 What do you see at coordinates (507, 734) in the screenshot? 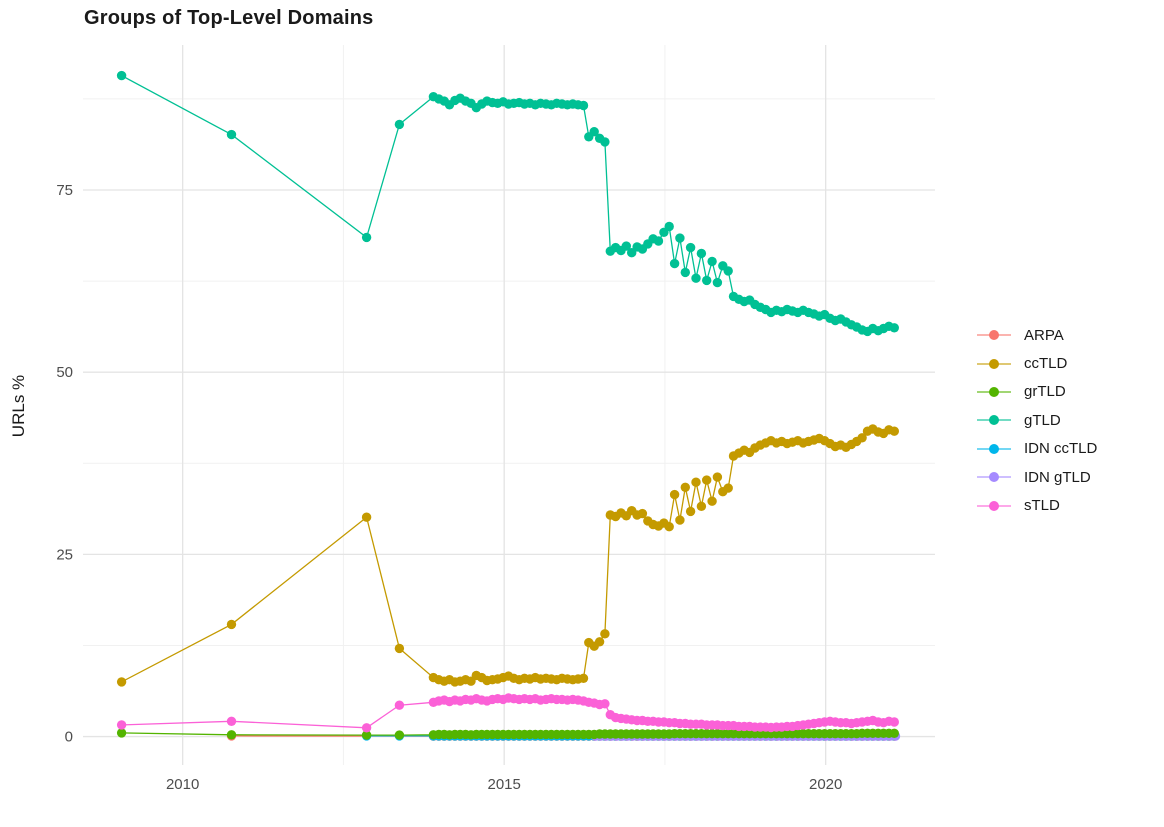
I see `series-grtld` at bounding box center [507, 734].